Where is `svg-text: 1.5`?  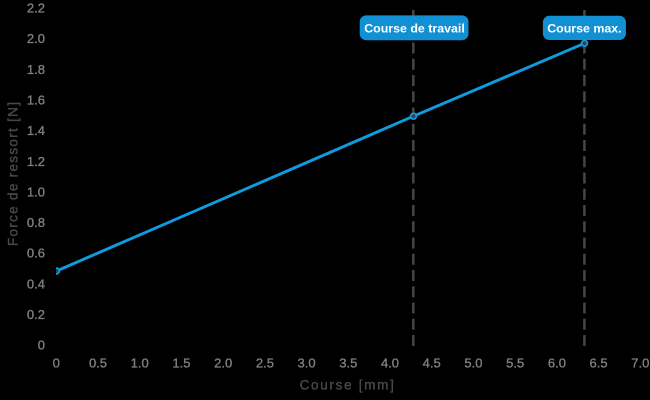 svg-text: 1.5 is located at coordinates (181, 363).